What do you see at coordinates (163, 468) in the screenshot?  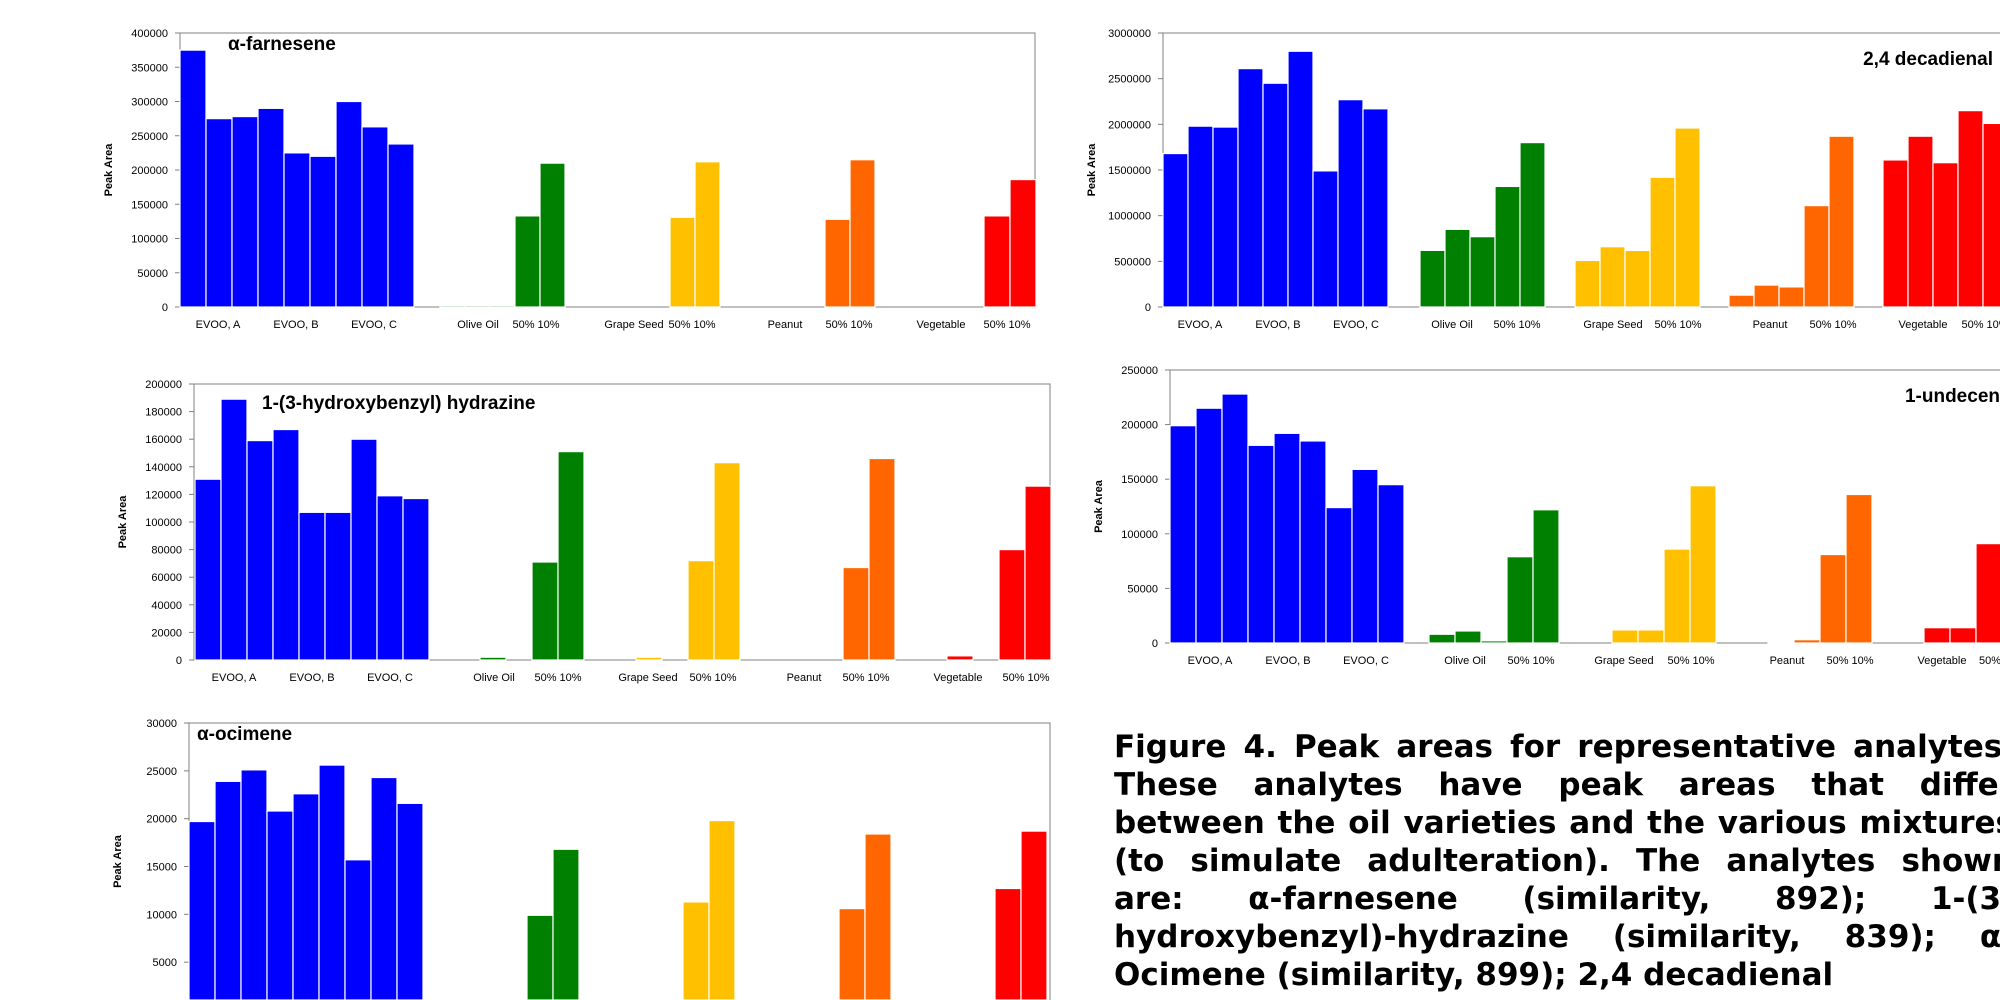 I see `y-tick-label: 140000` at bounding box center [163, 468].